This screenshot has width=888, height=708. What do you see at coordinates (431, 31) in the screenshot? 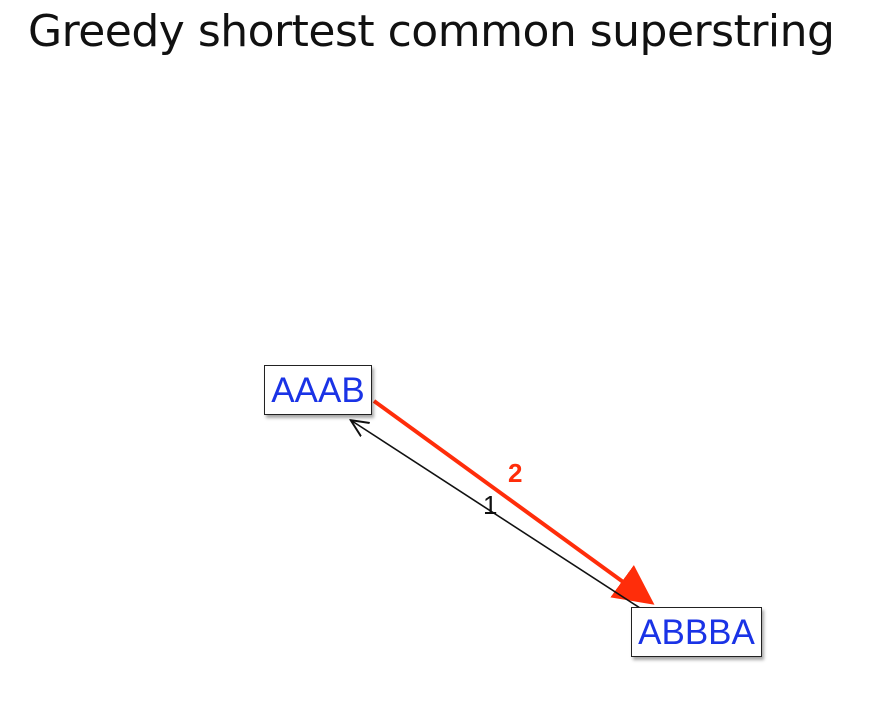
I see `slide-title: Greedy shortest common superstring` at bounding box center [431, 31].